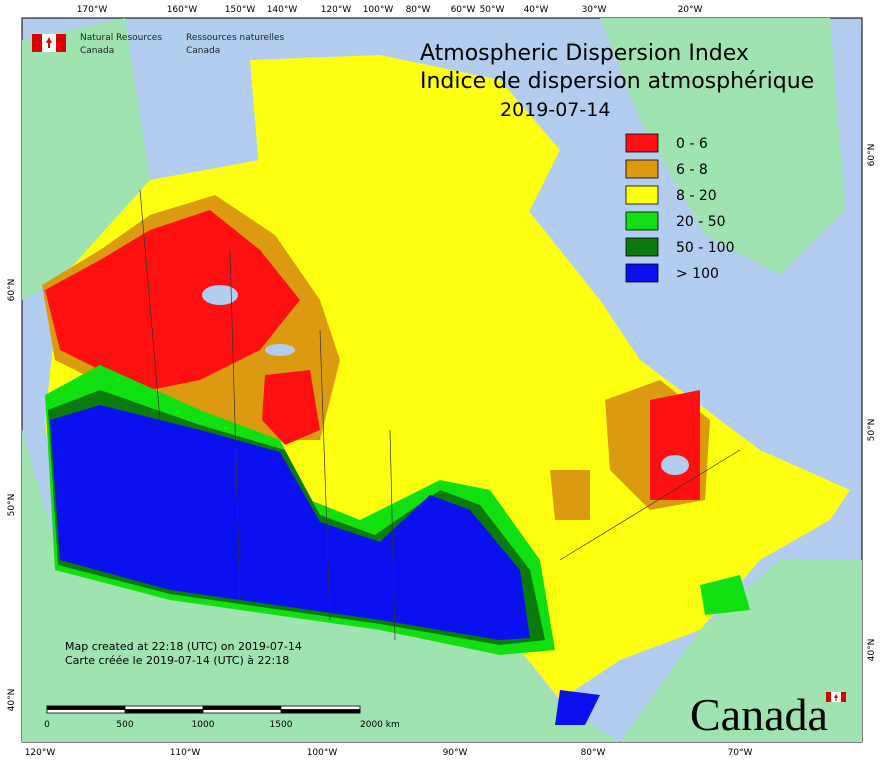 Image resolution: width=880 pixels, height=760 pixels. Describe the element at coordinates (705, 248) in the screenshot. I see `legend-label: 50 - 100` at that location.